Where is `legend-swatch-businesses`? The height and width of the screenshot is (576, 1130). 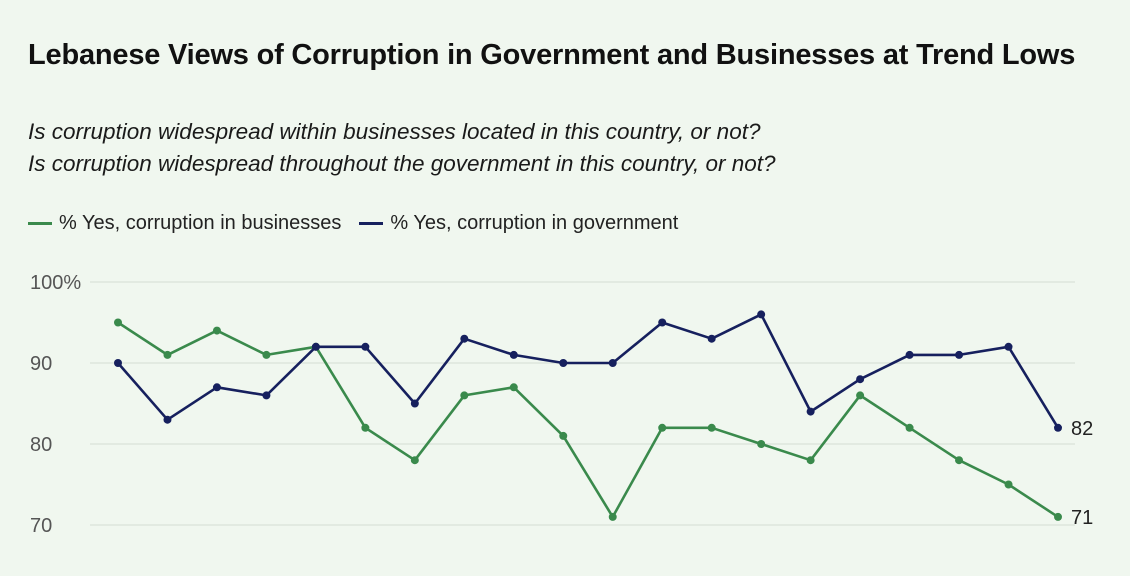 legend-swatch-businesses is located at coordinates (40, 223).